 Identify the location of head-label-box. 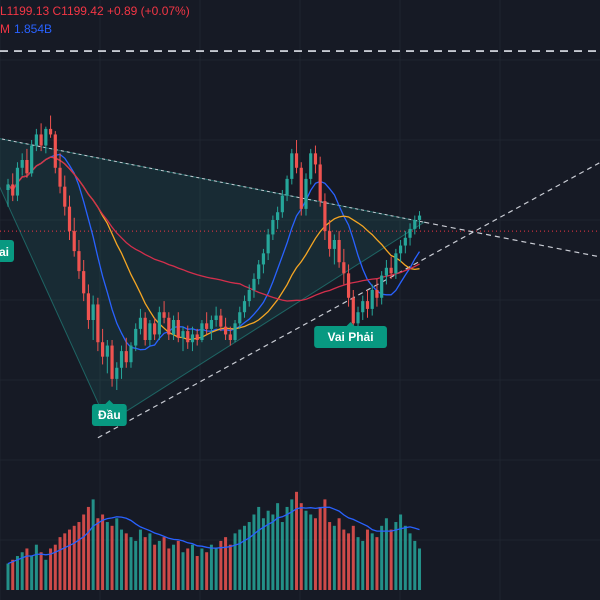
(109, 415).